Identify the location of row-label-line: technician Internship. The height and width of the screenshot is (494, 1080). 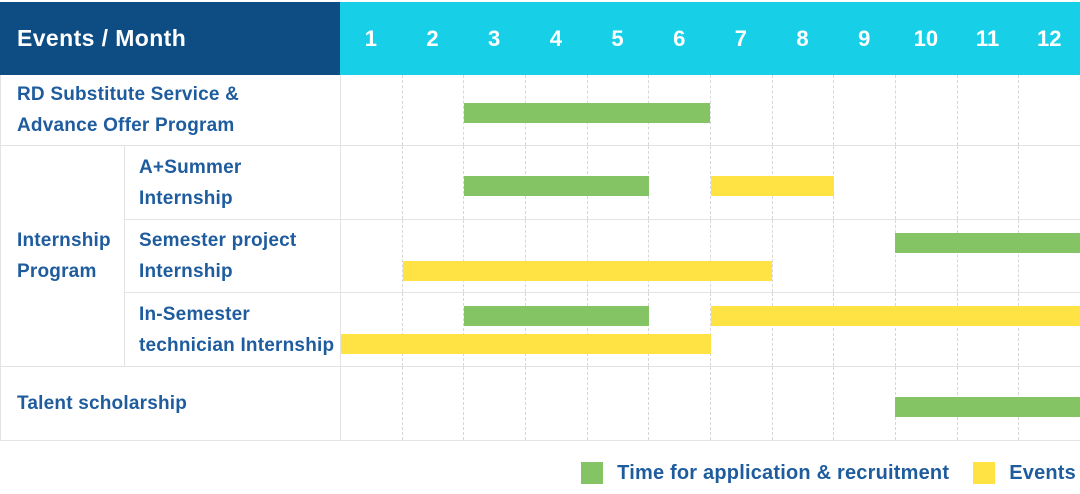
(237, 345).